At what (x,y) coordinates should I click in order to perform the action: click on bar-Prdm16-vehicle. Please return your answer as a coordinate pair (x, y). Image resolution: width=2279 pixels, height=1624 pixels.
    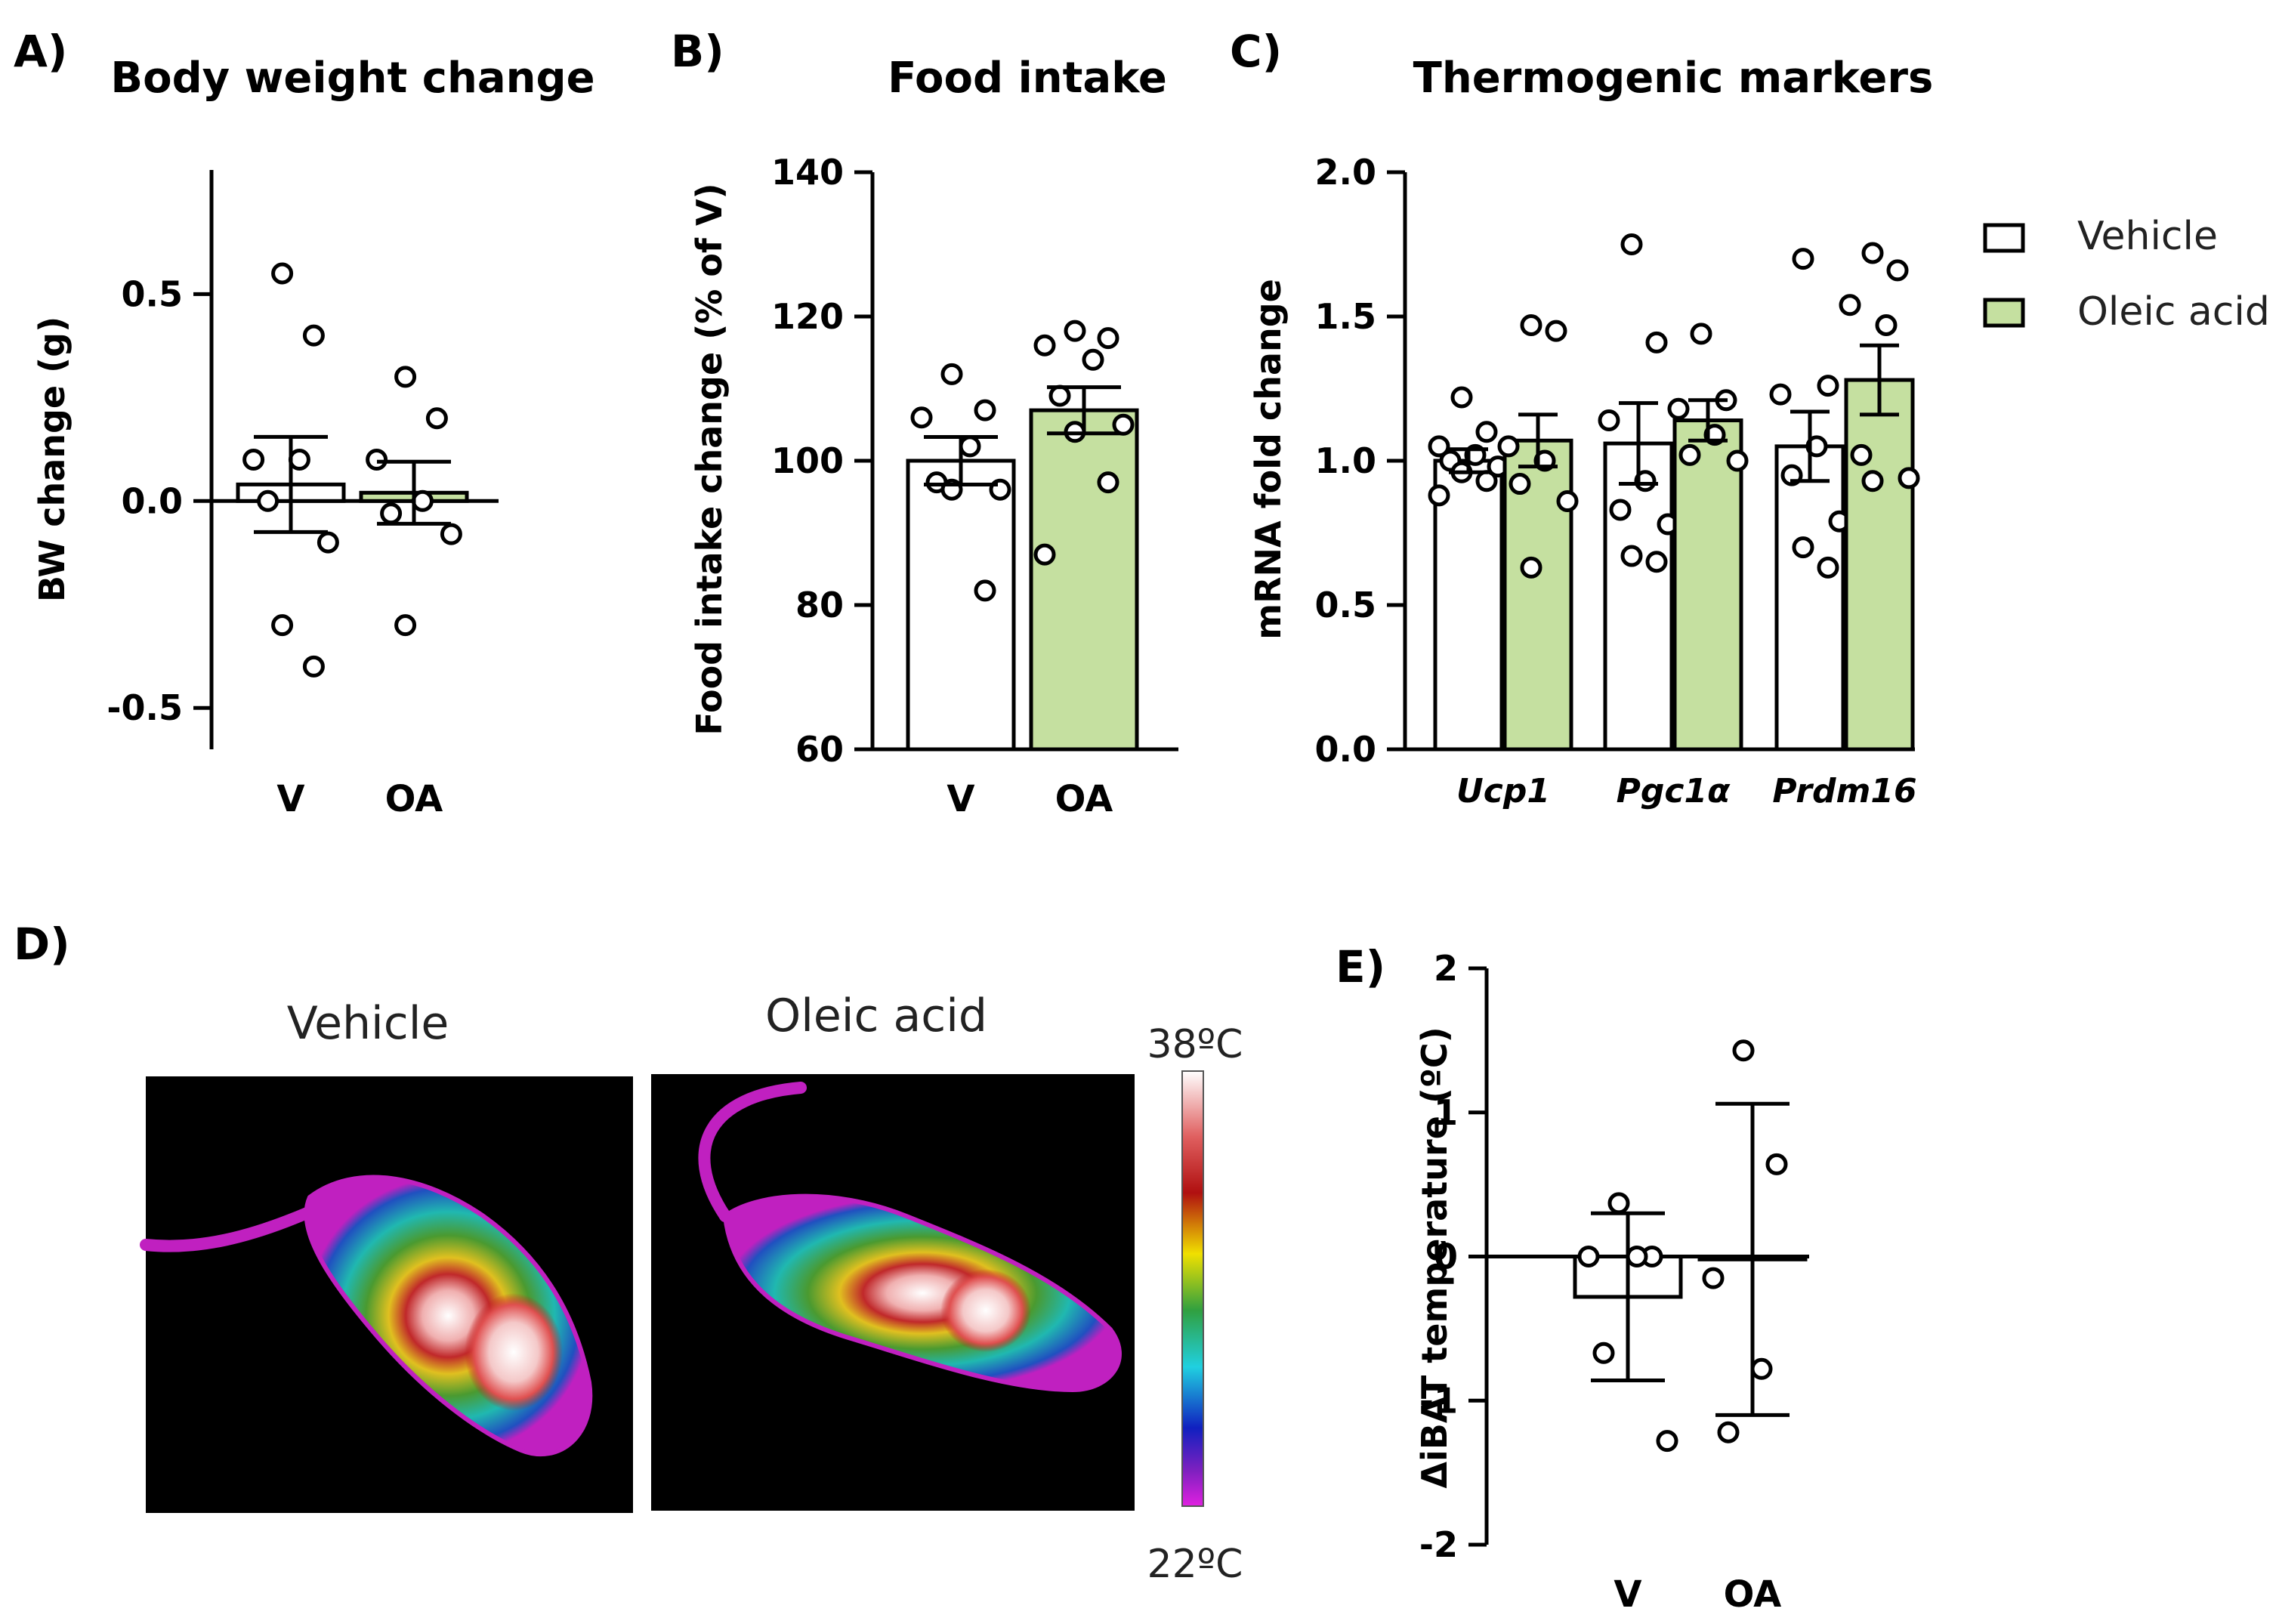
    Looking at the image, I should click on (1809, 598).